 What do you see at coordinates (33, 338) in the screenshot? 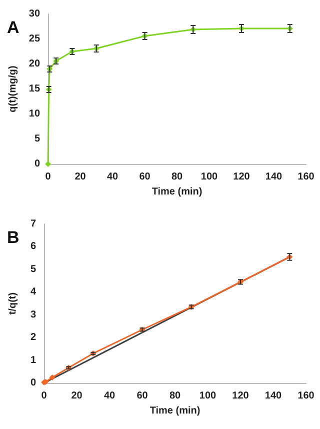
I see `y-tick-label: 2` at bounding box center [33, 338].